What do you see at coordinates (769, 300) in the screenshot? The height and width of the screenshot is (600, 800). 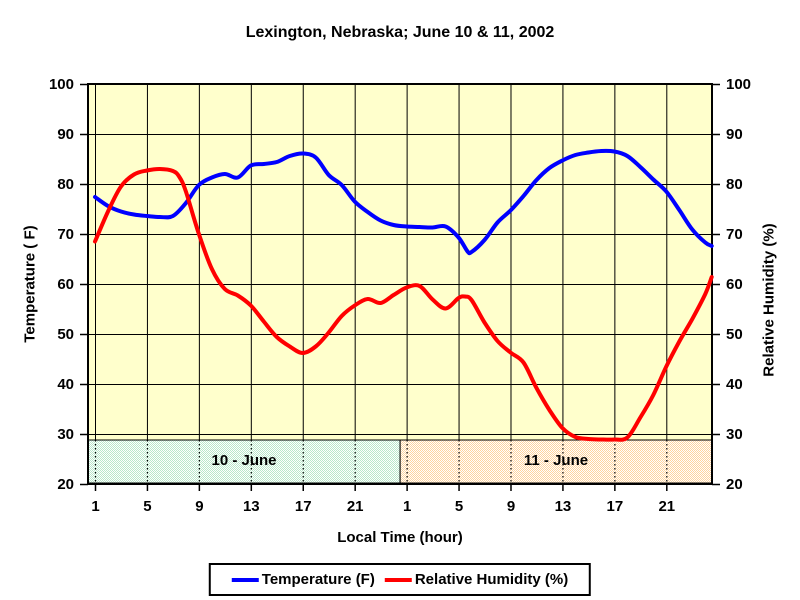 I see `right-axis-title: Relative Humidity (%)` at bounding box center [769, 300].